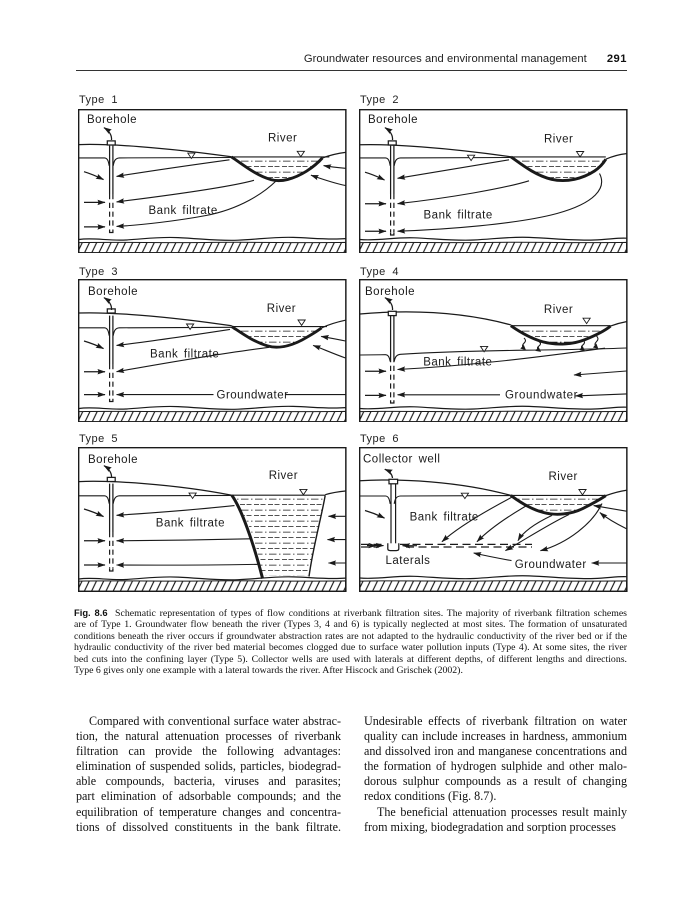 Image resolution: width=691 pixels, height=900 pixels. What do you see at coordinates (408, 561) in the screenshot?
I see `svg-text: Laterals` at bounding box center [408, 561].